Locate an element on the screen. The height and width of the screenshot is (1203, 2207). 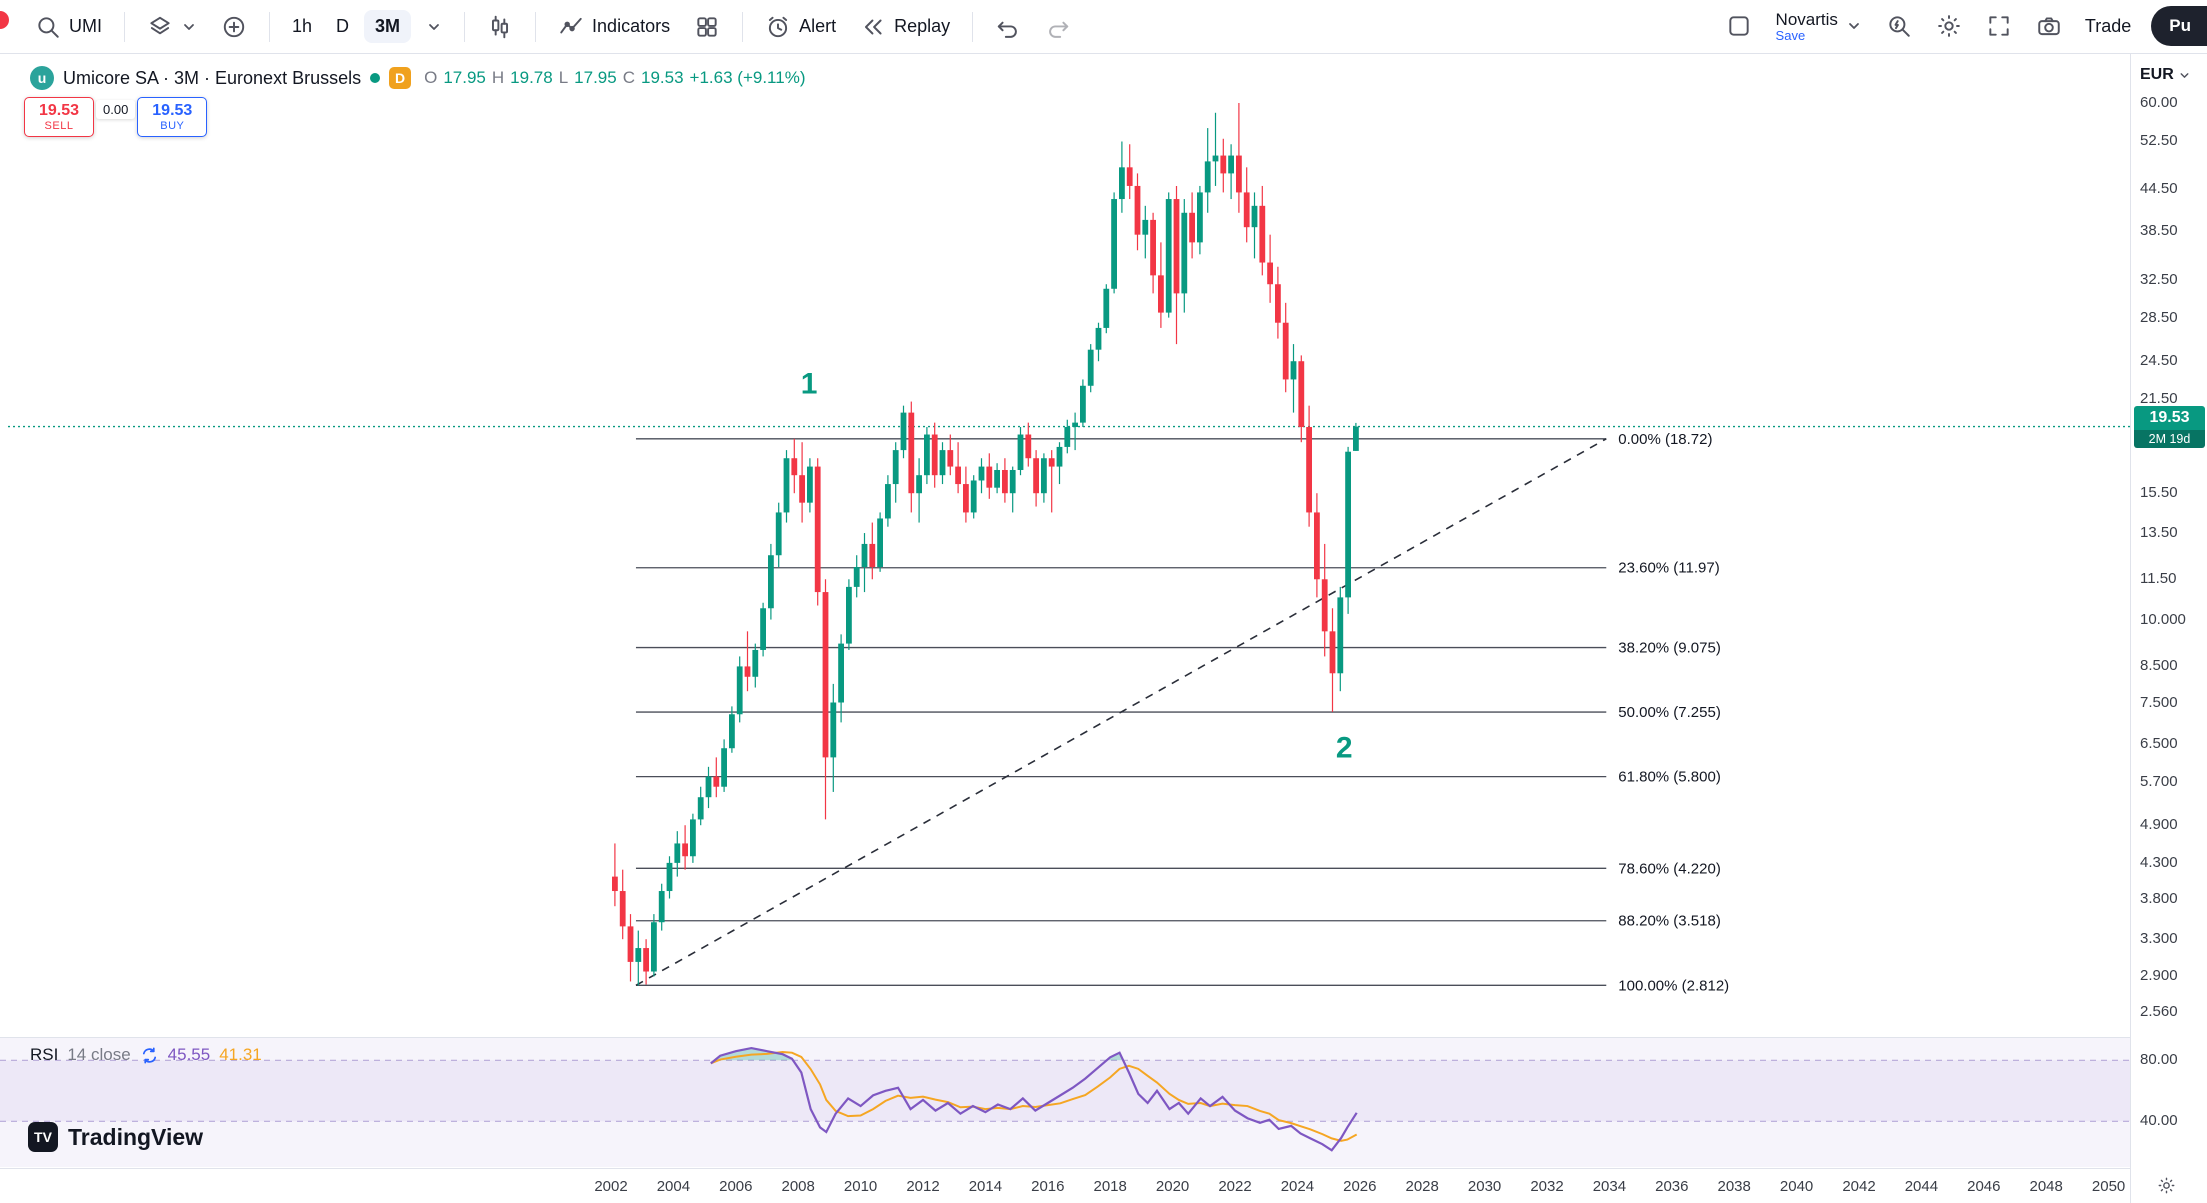
compare-add-button is located at coordinates (234, 27).